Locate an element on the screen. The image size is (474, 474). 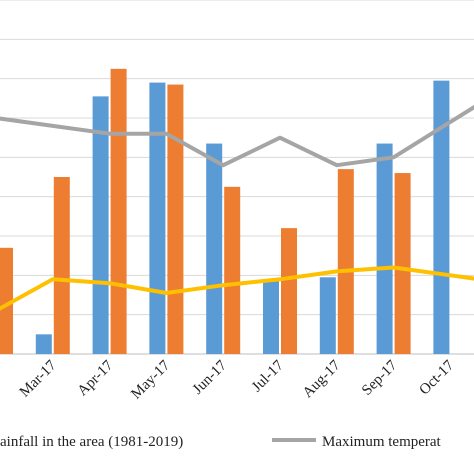
x-tick-label-Jul-17: Jul-17 is located at coordinates (268, 376).